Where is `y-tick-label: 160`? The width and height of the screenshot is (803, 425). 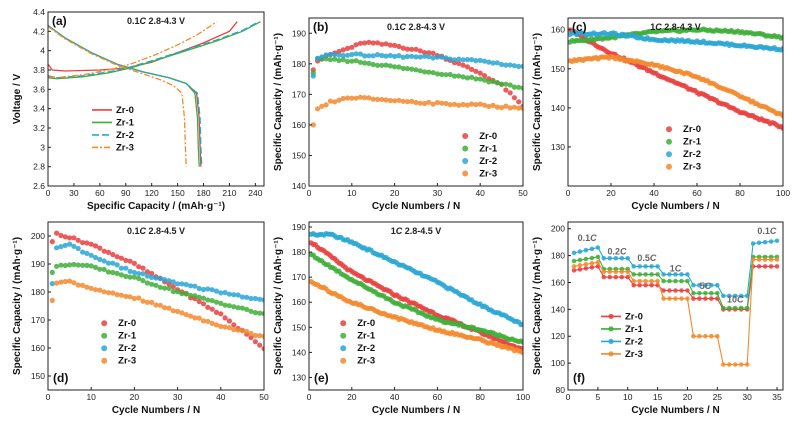
y-tick-label: 160 is located at coordinates (299, 125).